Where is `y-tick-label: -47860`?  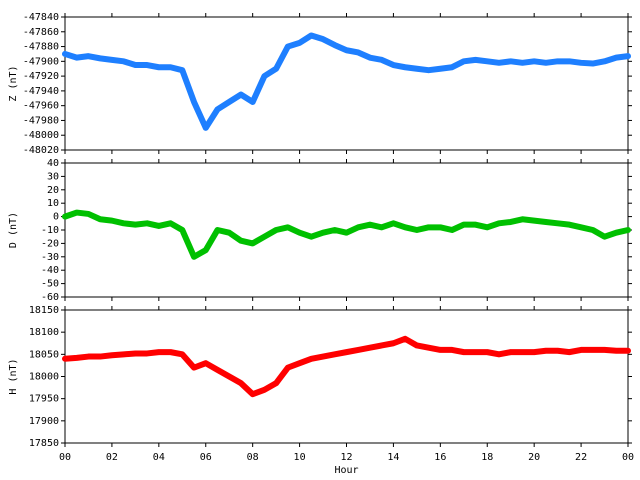
y-tick-label: -47860 is located at coordinates (41, 32).